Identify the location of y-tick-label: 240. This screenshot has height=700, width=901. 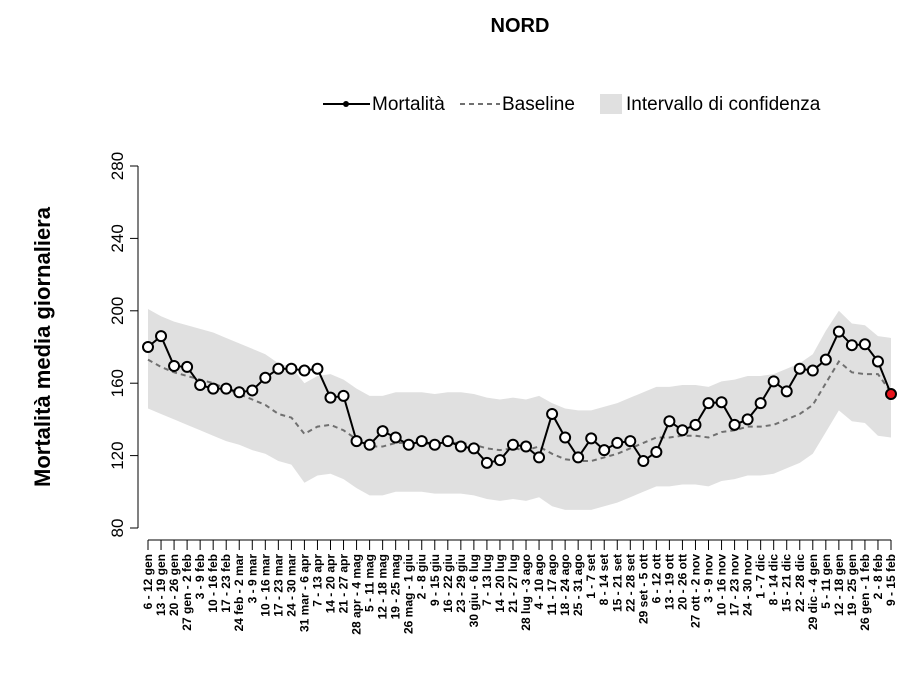
(117, 238).